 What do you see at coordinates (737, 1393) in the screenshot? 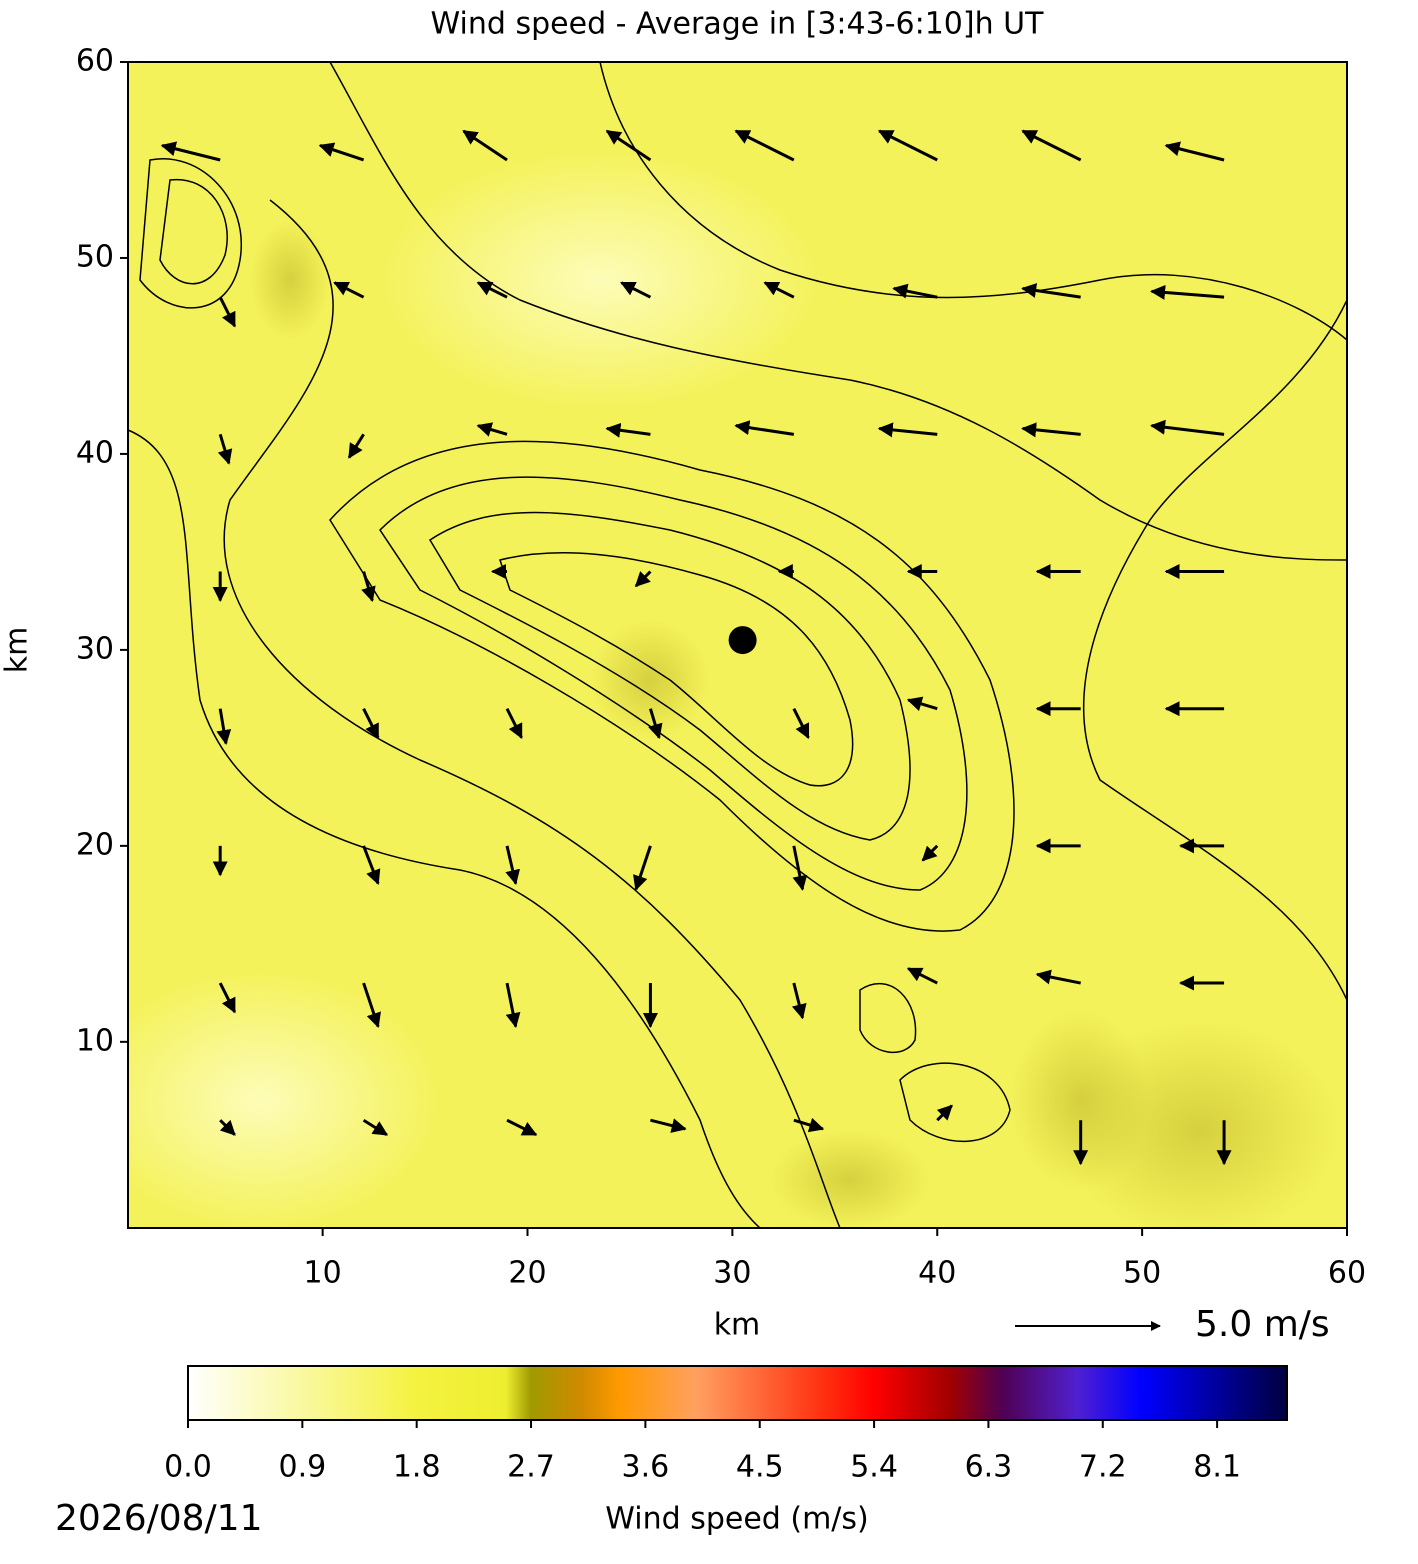
I see `colorbar` at bounding box center [737, 1393].